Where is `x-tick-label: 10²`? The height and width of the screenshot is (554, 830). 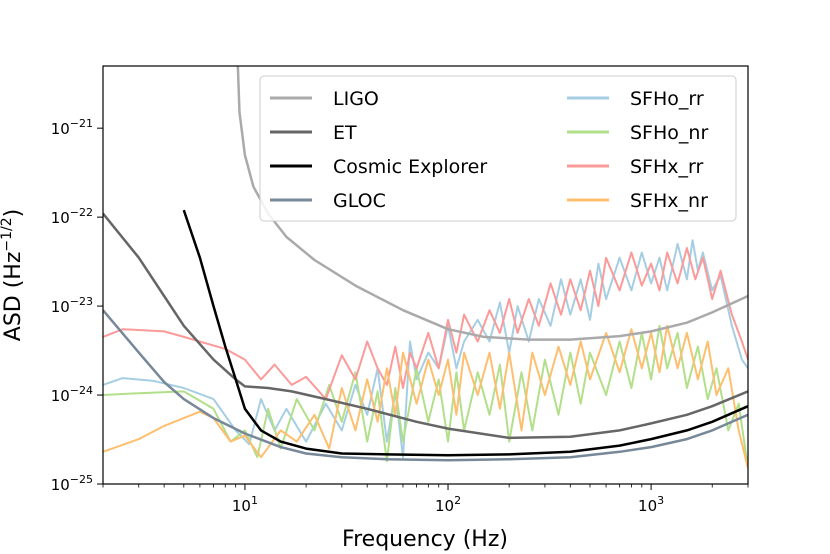
x-tick-label: 10² is located at coordinates (448, 504).